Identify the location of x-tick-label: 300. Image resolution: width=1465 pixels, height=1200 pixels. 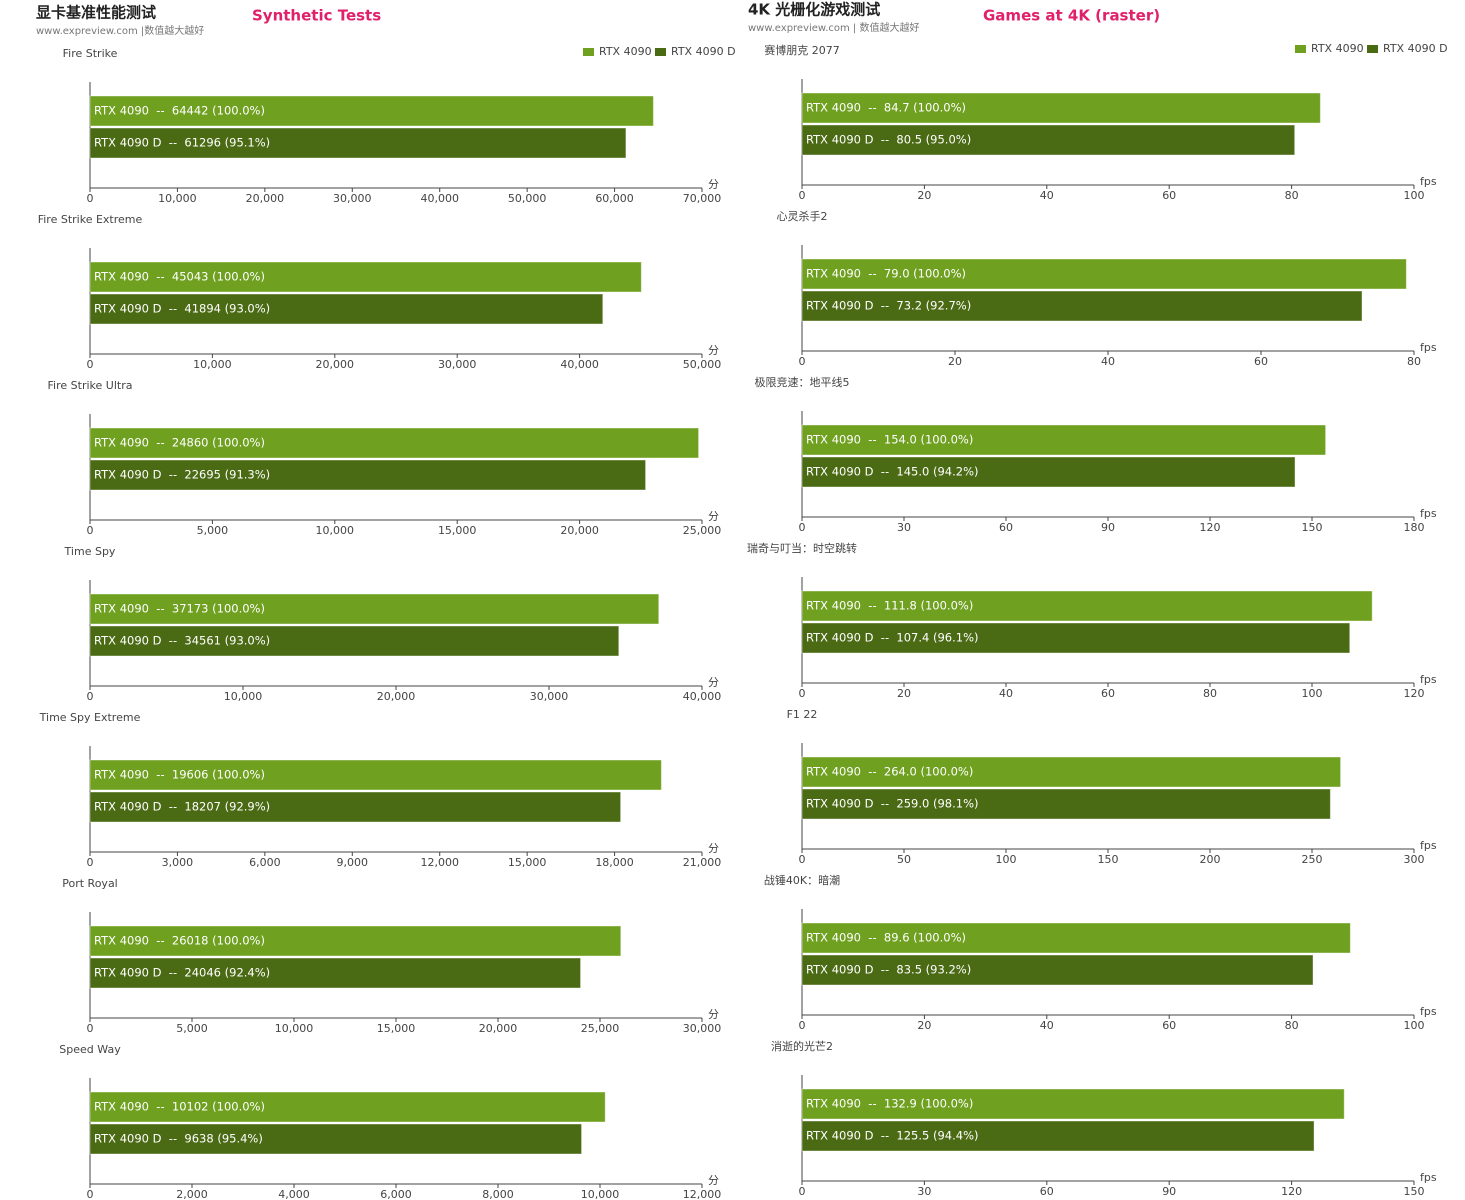
(1414, 859).